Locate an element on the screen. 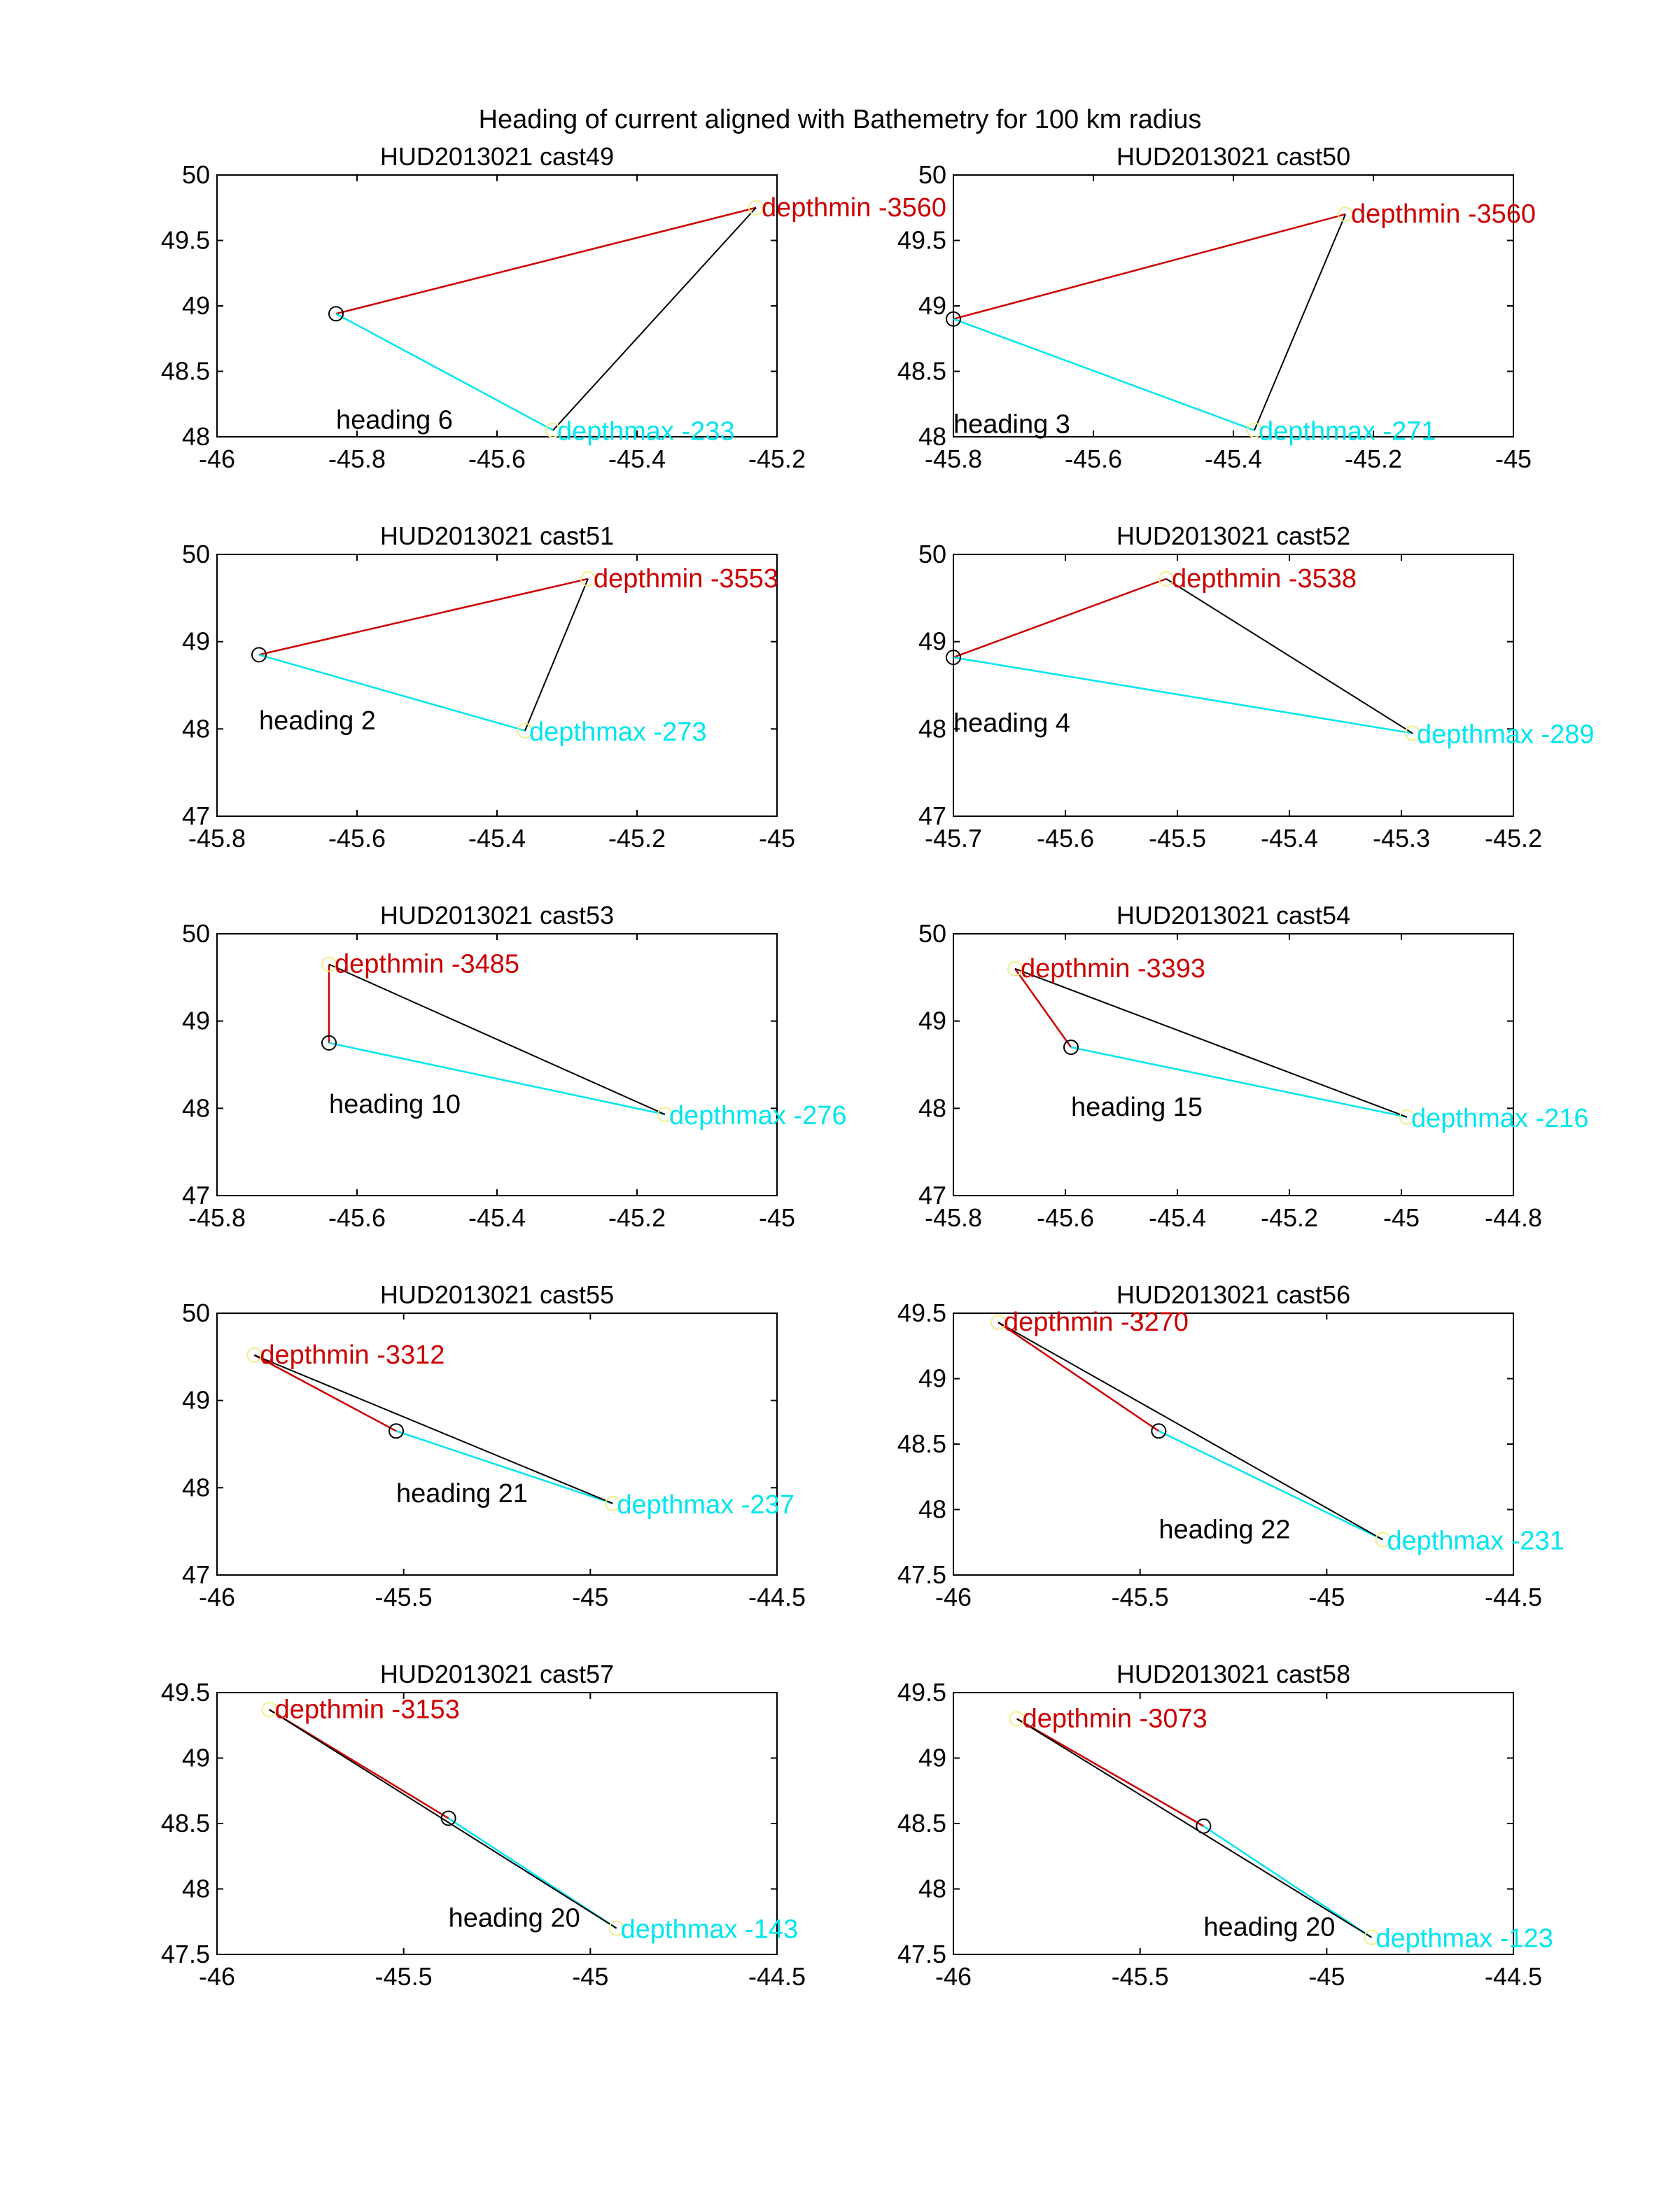  heading-label: heading 4 is located at coordinates (1011, 723).